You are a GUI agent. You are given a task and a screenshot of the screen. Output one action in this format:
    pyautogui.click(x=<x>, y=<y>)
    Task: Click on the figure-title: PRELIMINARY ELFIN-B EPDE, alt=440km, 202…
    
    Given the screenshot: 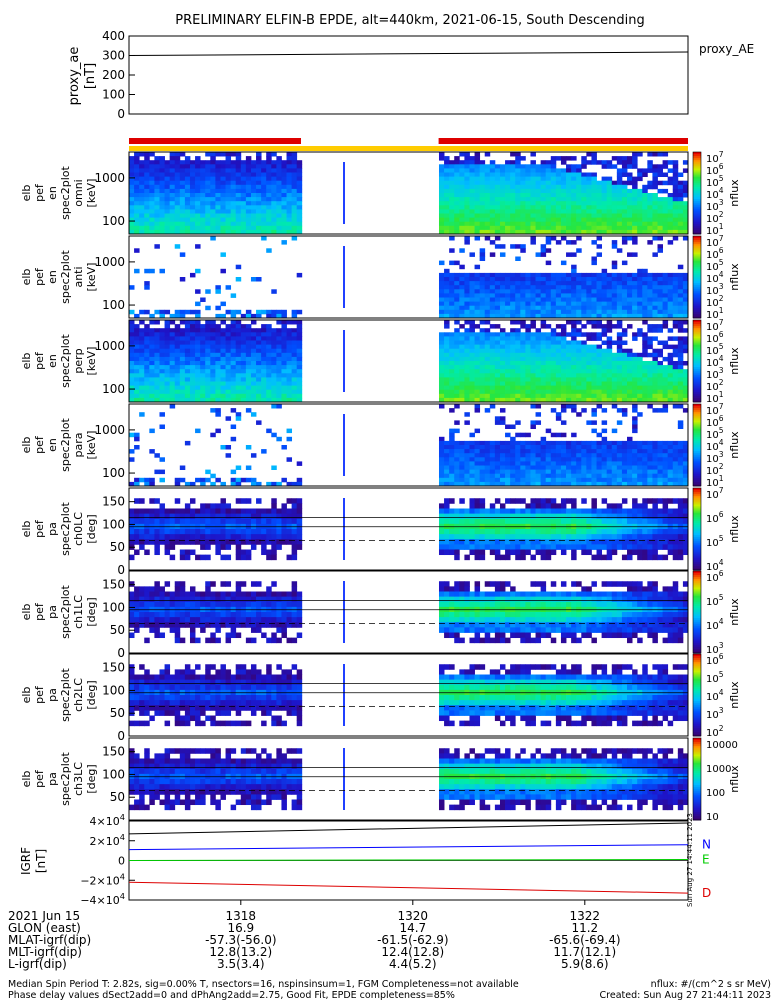 What is the action you would take?
    pyautogui.click(x=410, y=20)
    